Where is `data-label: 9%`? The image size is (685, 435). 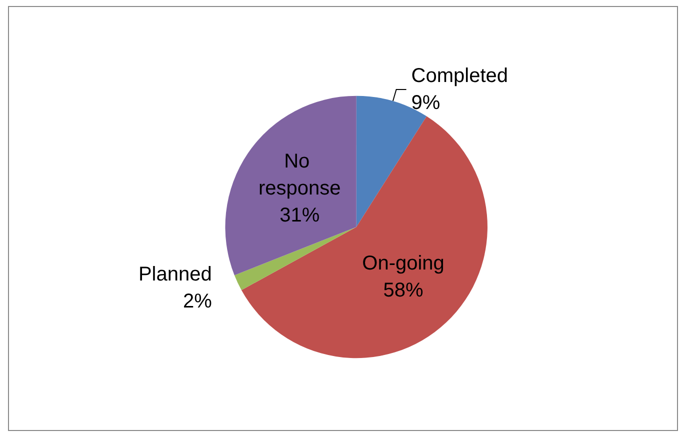 data-label: 9% is located at coordinates (425, 103).